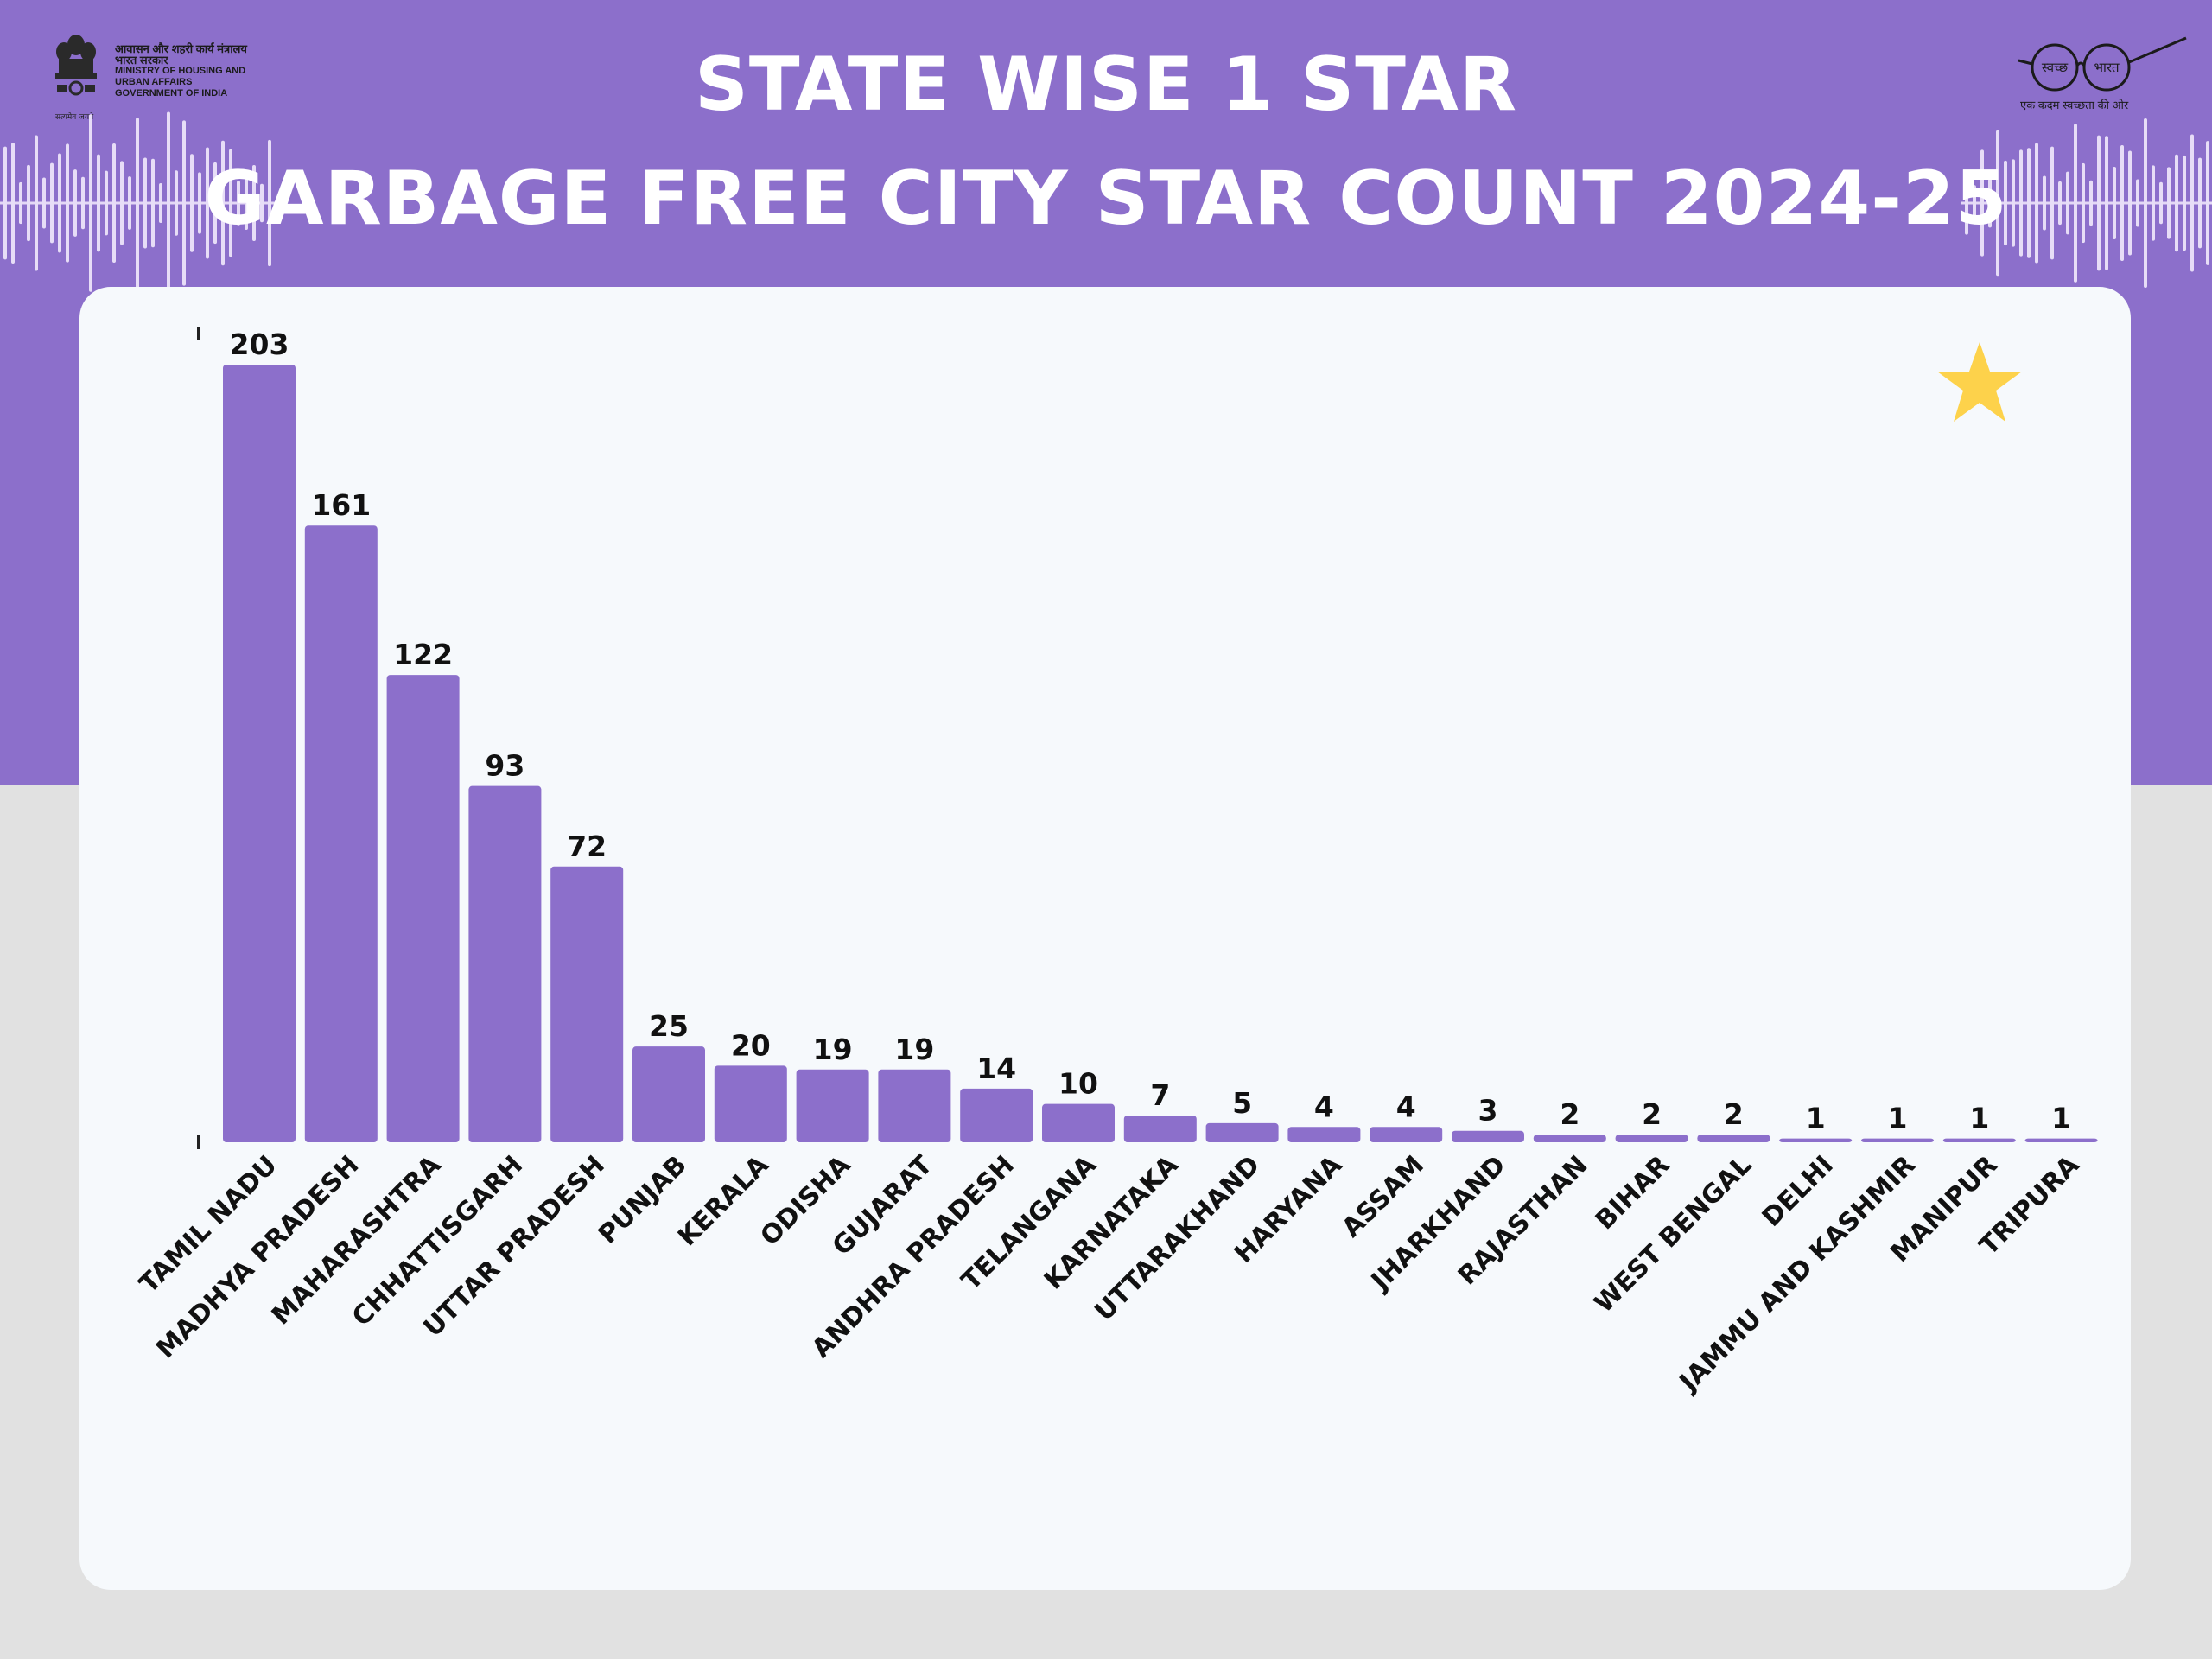 The height and width of the screenshot is (1659, 2212). What do you see at coordinates (505, 963) in the screenshot?
I see `bar-chhattisgarh` at bounding box center [505, 963].